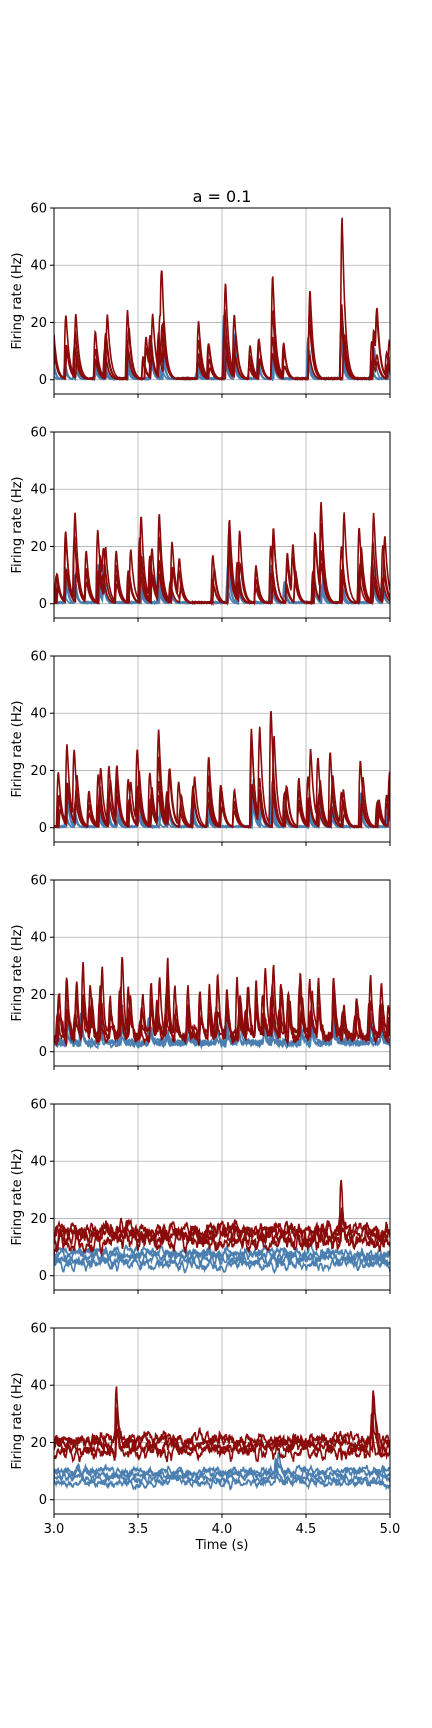  What do you see at coordinates (54, 1529) in the screenshot?
I see `x-tick-label: 3.0` at bounding box center [54, 1529].